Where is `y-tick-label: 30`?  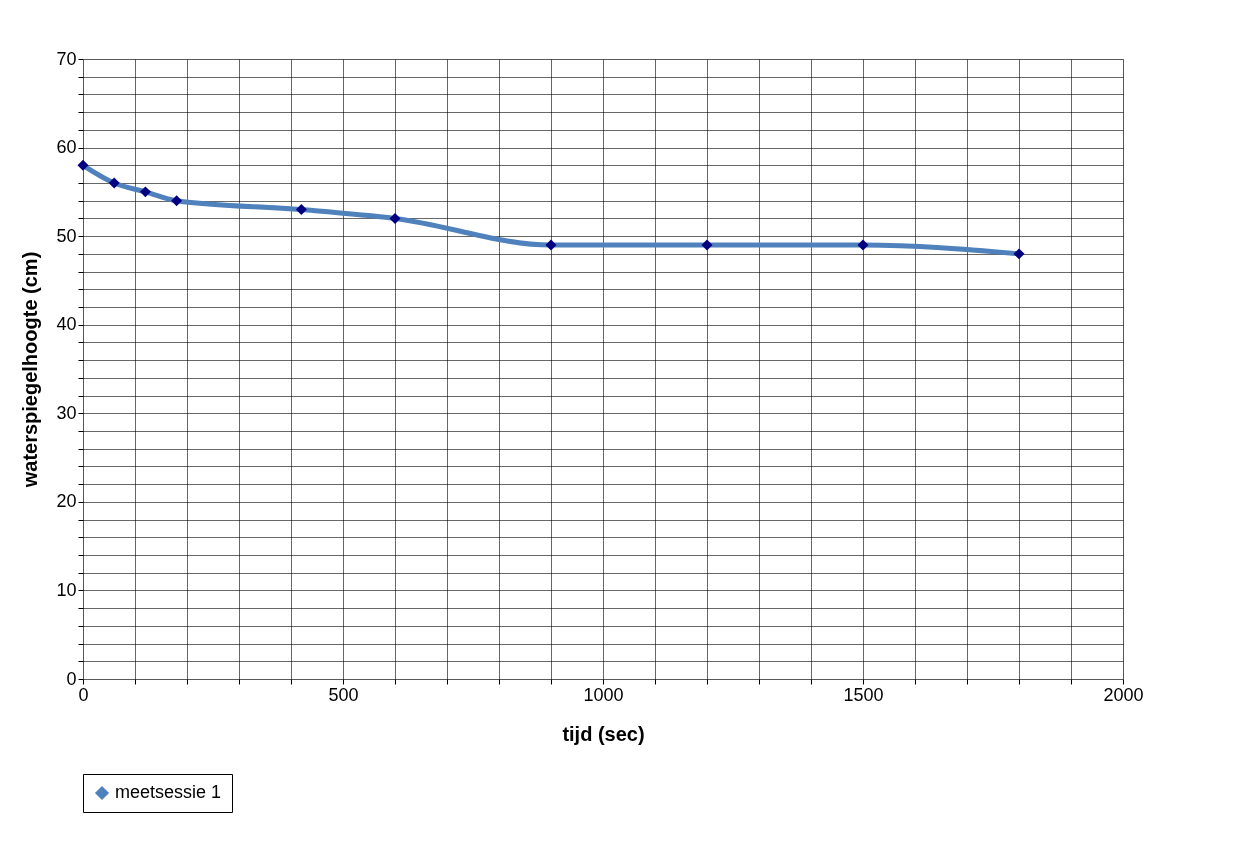 y-tick-label: 30 is located at coordinates (66, 412).